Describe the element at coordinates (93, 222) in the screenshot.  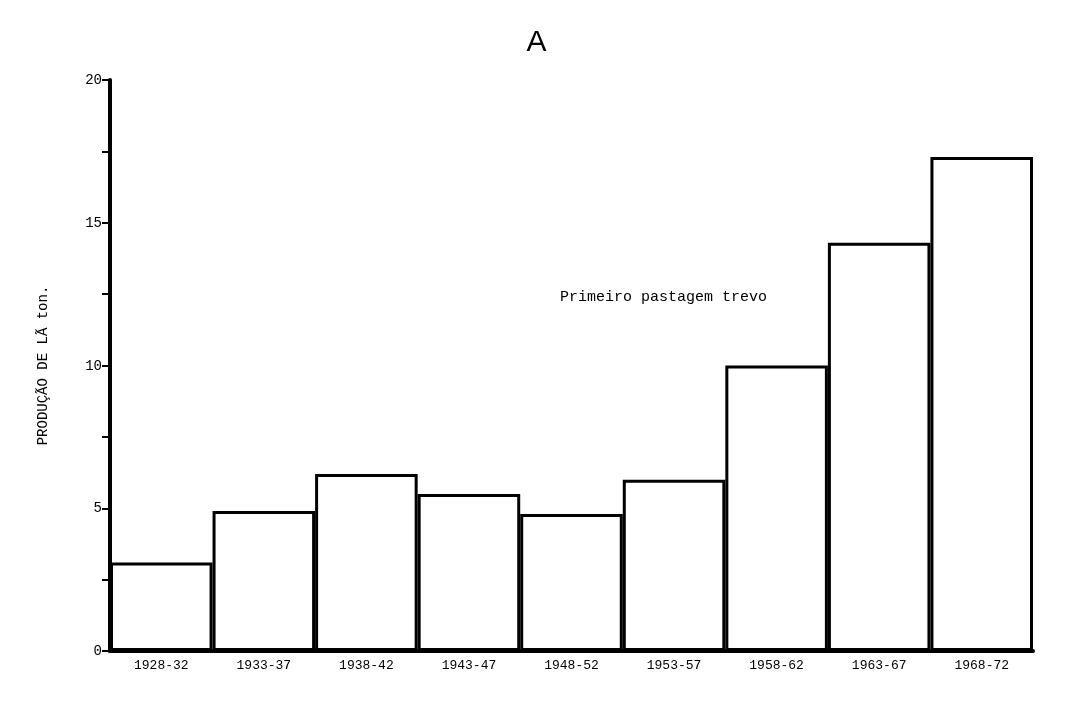
I see `y-tick-label: 15` at that location.